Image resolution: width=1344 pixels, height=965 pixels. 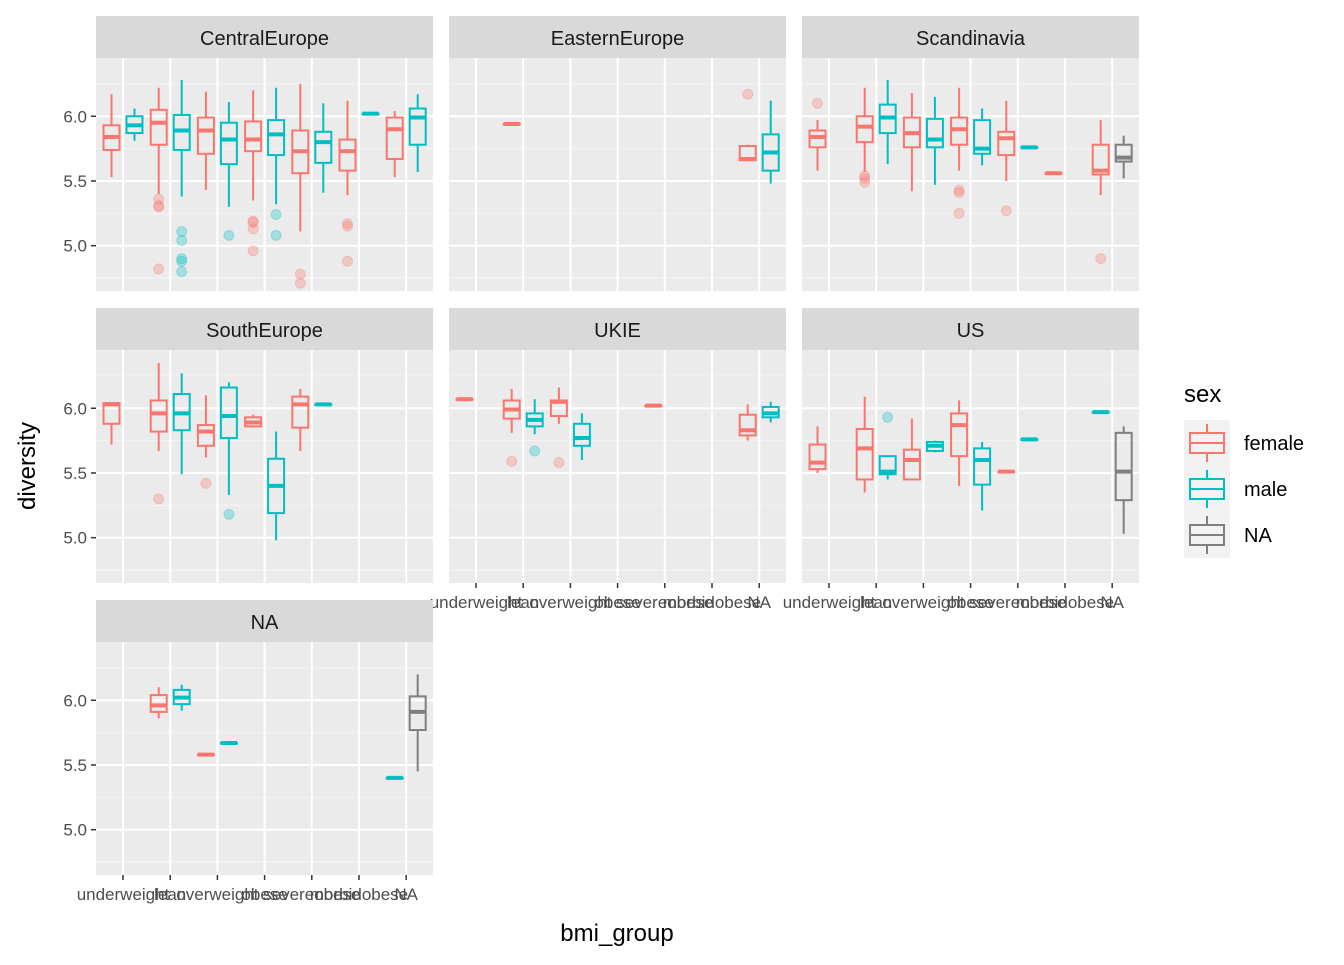 I want to click on legend-title: sex, so click(x=1202, y=394).